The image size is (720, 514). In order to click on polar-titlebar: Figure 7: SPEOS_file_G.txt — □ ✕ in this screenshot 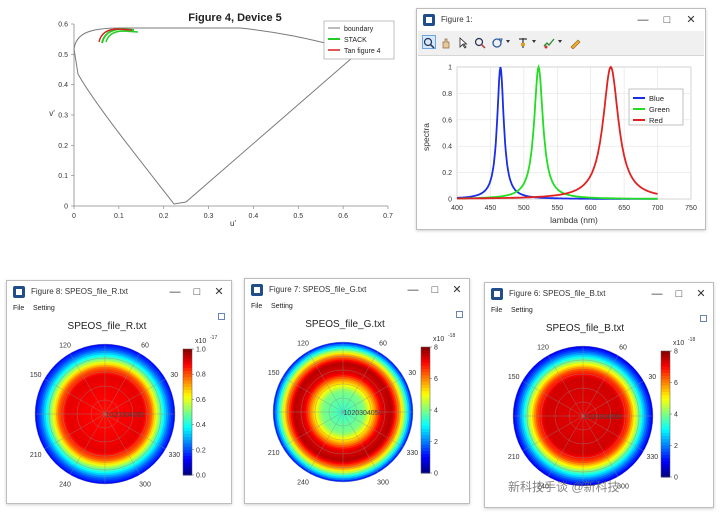, I will do `click(357, 290)`.